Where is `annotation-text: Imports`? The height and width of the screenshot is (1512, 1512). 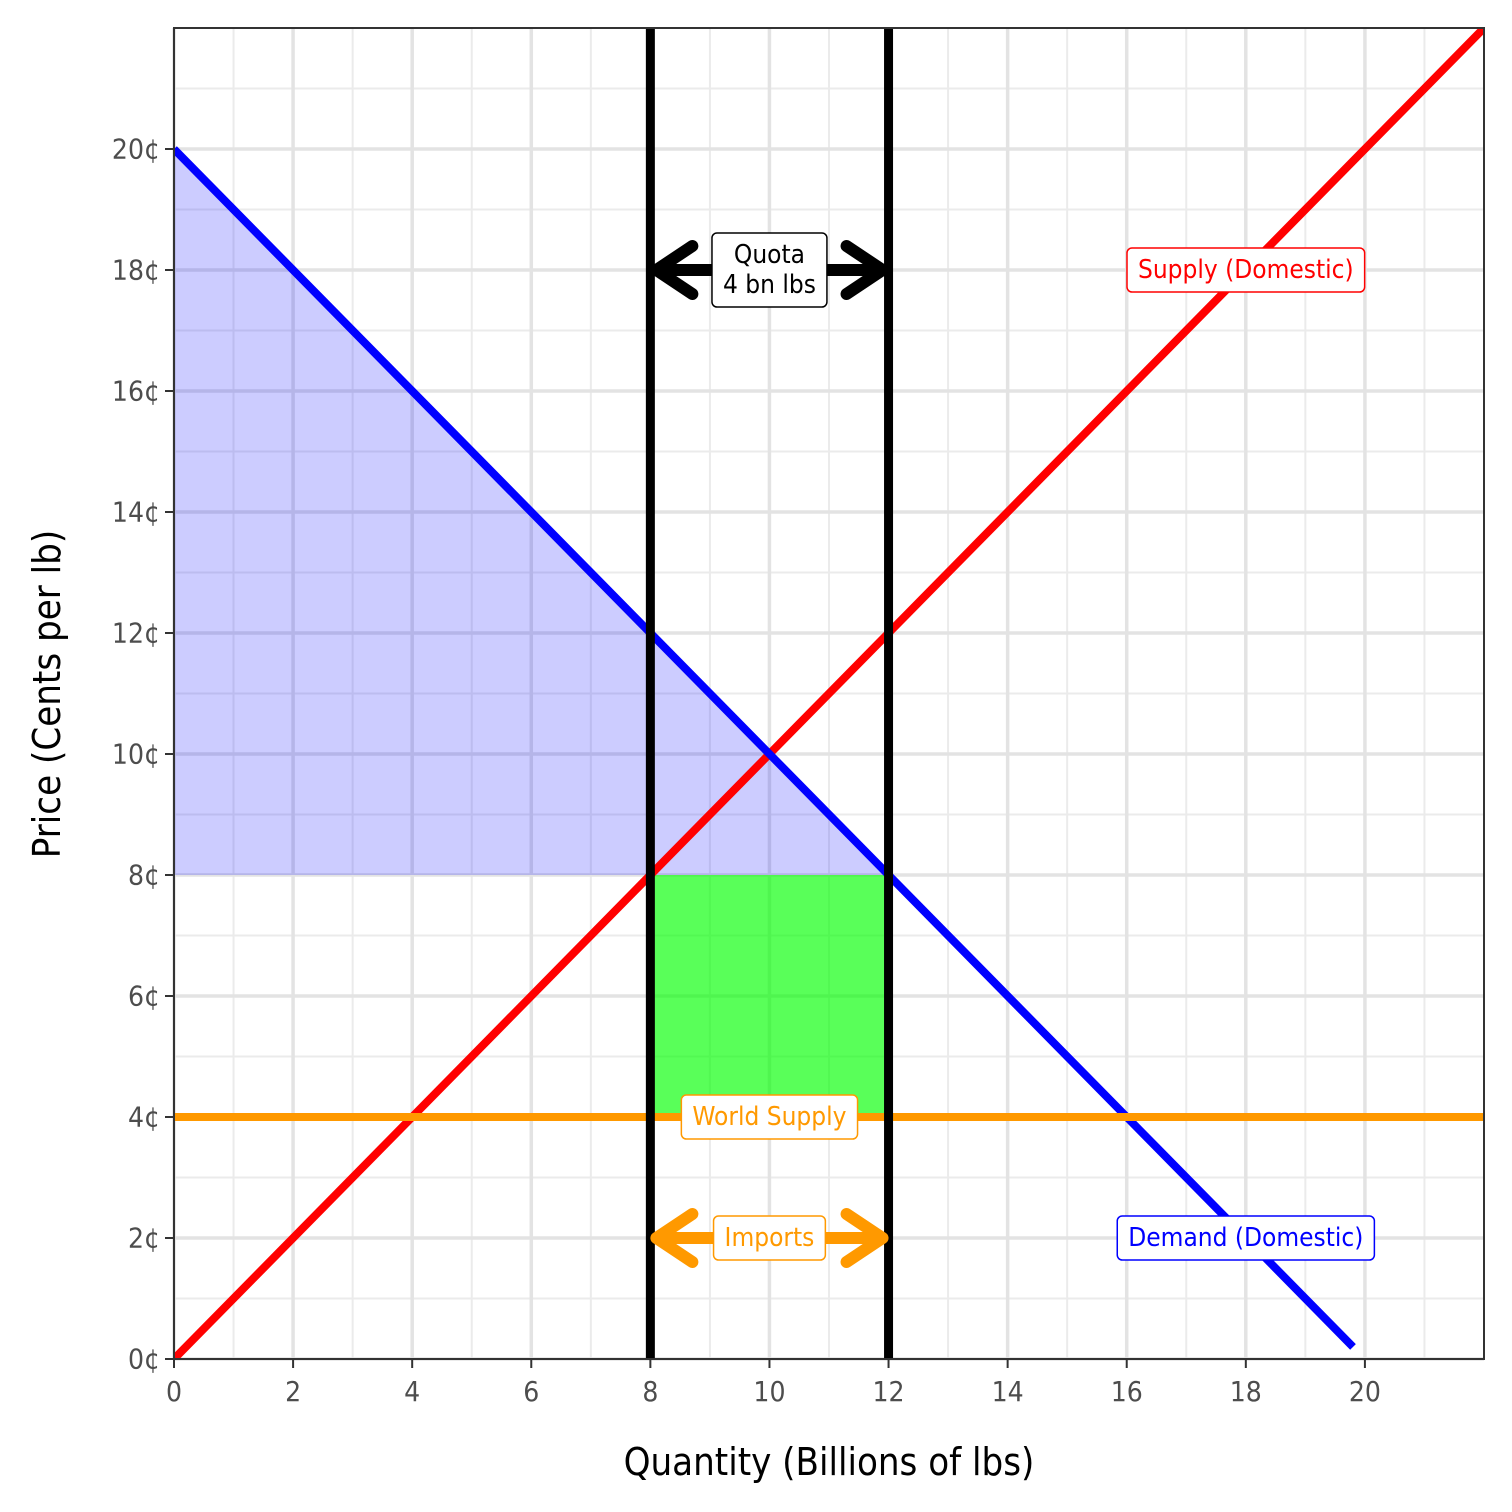 annotation-text: Imports is located at coordinates (770, 1238).